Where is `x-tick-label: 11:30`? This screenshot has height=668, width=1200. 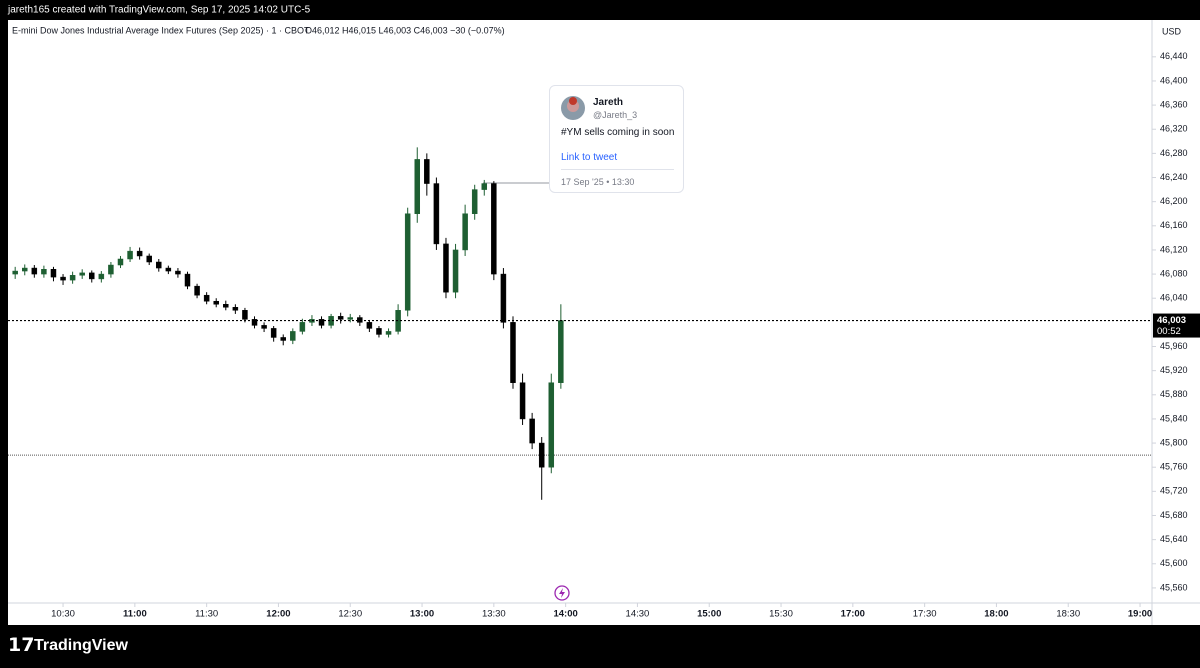
x-tick-label: 11:30 is located at coordinates (206, 614).